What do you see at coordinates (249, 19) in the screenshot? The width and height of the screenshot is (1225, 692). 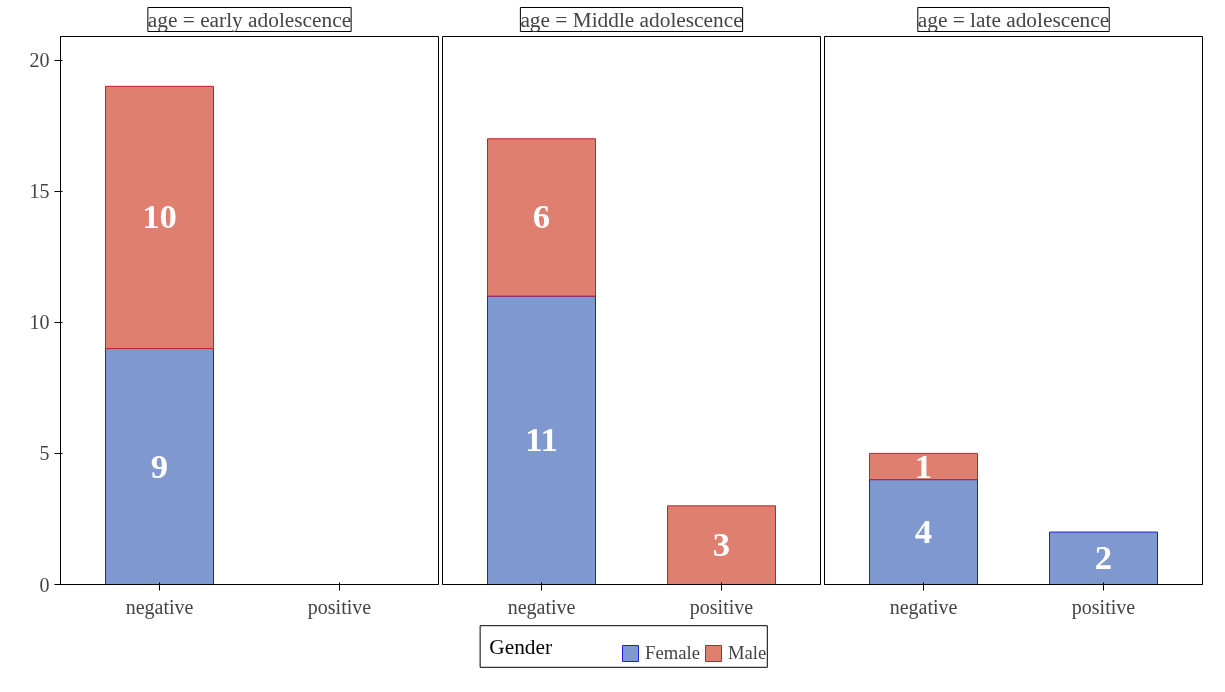 I see `chart-title: age = early adolescence` at bounding box center [249, 19].